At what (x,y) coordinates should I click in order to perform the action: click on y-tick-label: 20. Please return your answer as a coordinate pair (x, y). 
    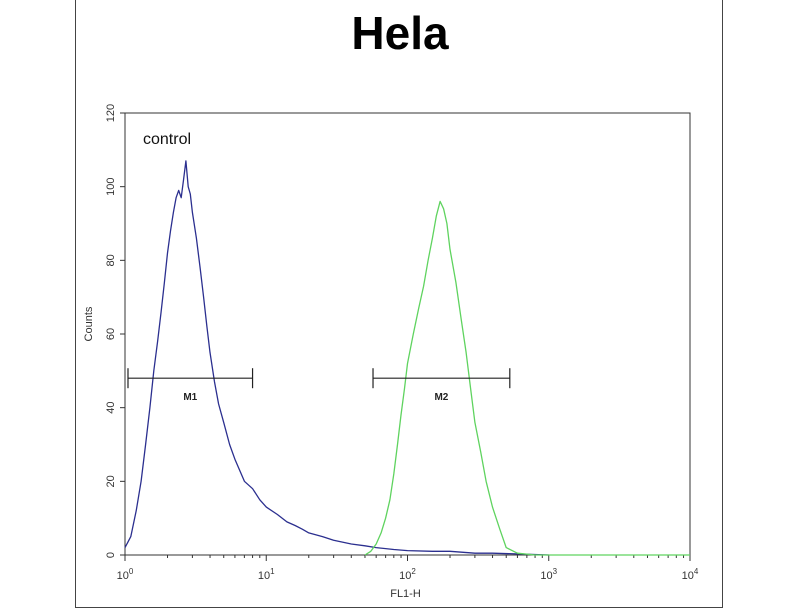
    Looking at the image, I should click on (111, 481).